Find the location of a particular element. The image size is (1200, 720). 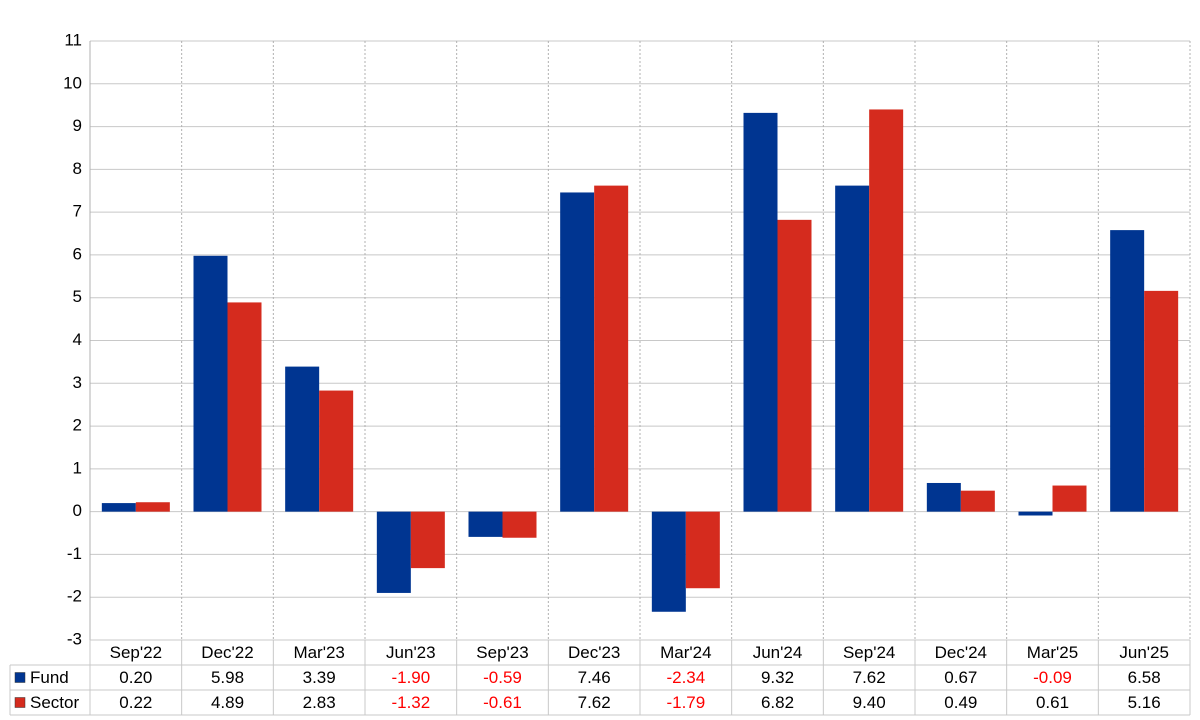

y-tick-label: 0 is located at coordinates (77, 510).